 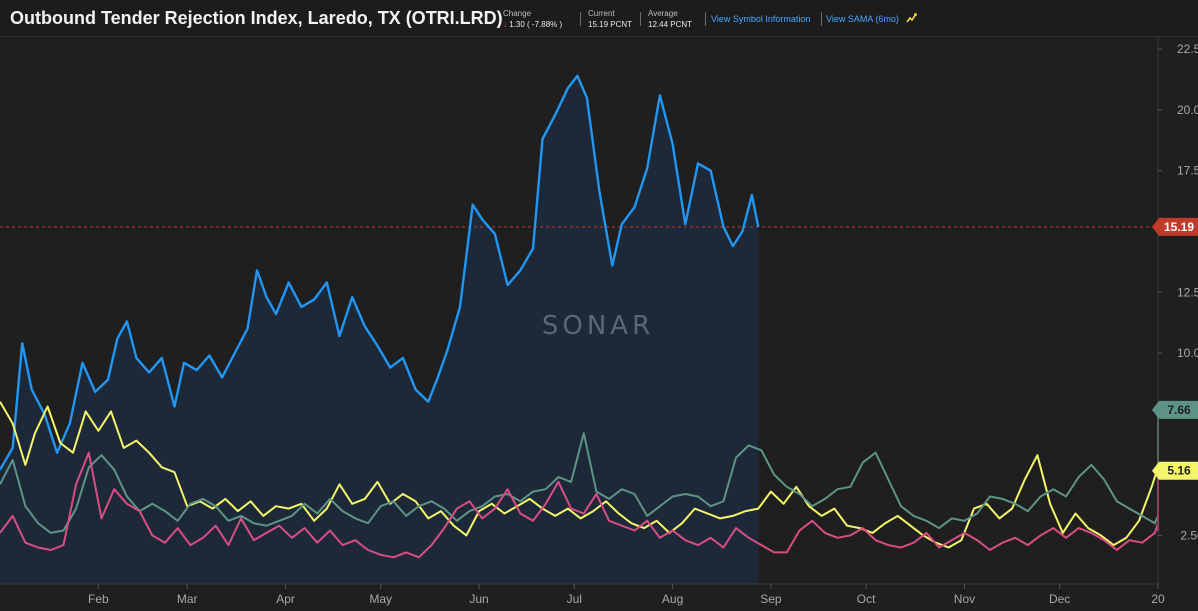 I want to click on x-axis-ticks: Feb Mar Apr May Jun Jul Aug Sep Oct Nov Dec 20, so click(x=626, y=595).